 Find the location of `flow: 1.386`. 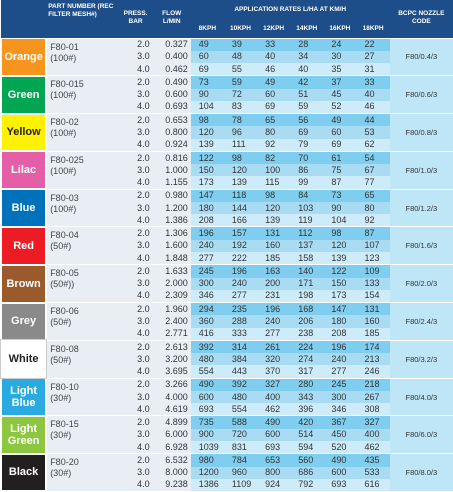

flow: 1.386 is located at coordinates (171, 220).